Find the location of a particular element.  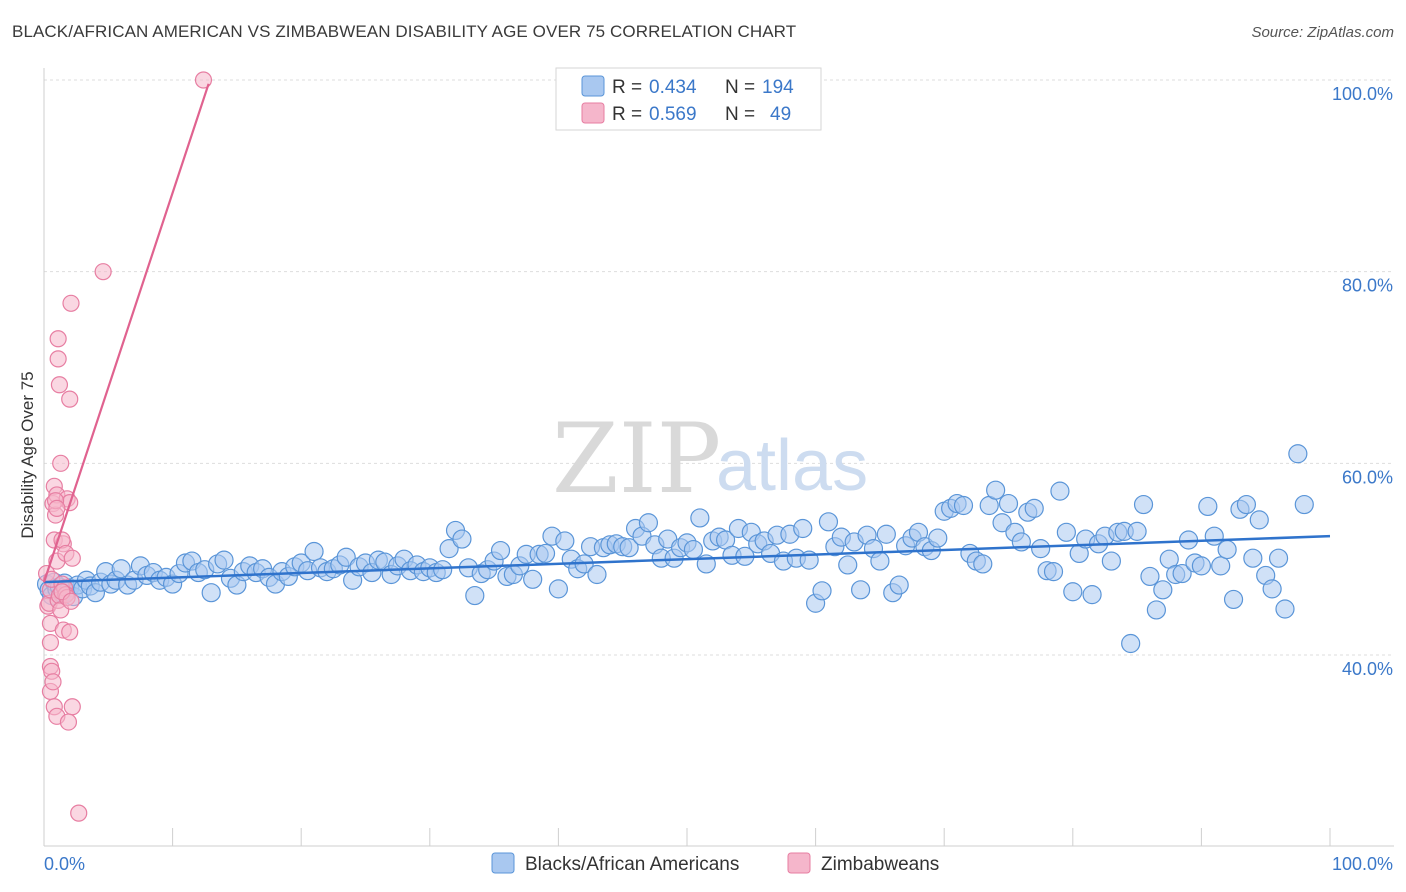

trend-line-zimbabweans is located at coordinates (126, 333).